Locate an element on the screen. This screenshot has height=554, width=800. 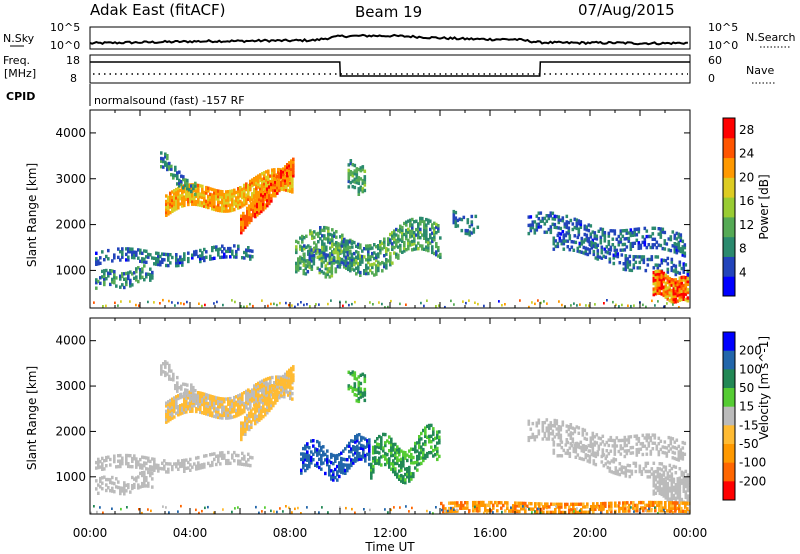
nave-lo-tick: 0 is located at coordinates (711, 78).